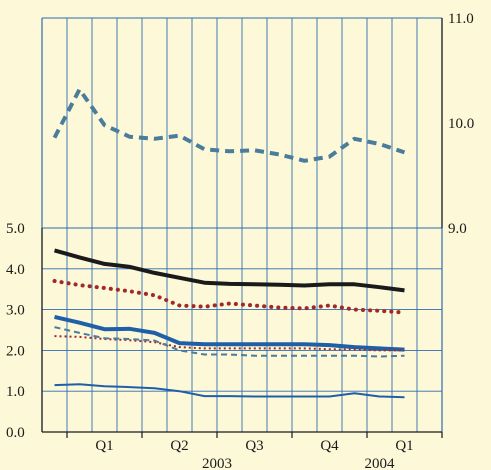  What do you see at coordinates (461, 124) in the screenshot?
I see `y-tick-label-right: 10.0` at bounding box center [461, 124].